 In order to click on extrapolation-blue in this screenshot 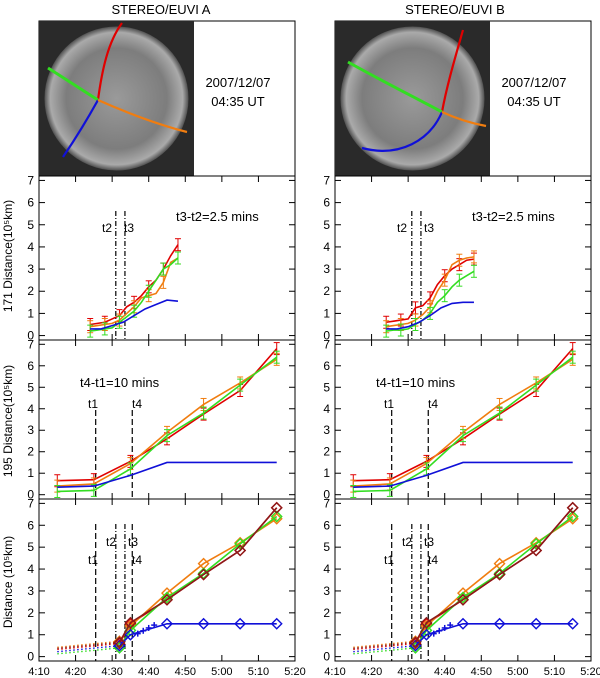, I will do `click(88, 648)`.